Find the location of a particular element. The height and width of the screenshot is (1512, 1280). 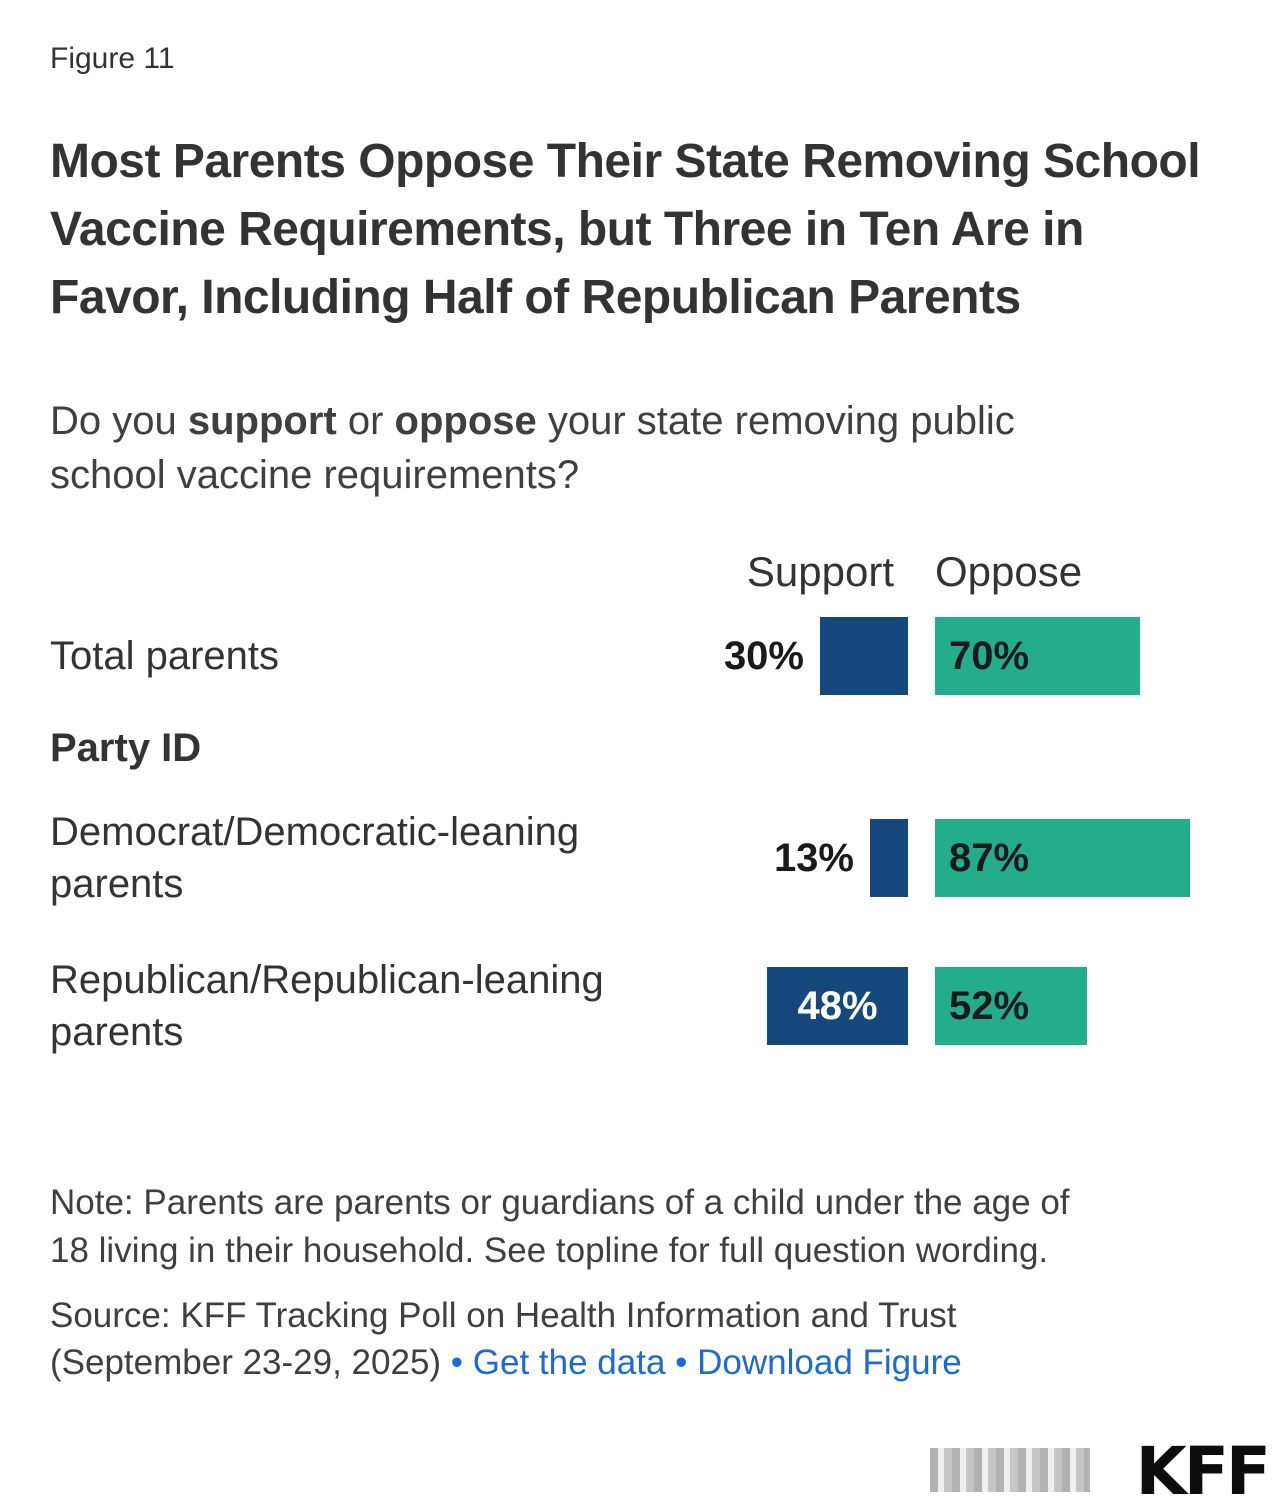

kff-logo-watermark: KFF is located at coordinates (1203, 1471).